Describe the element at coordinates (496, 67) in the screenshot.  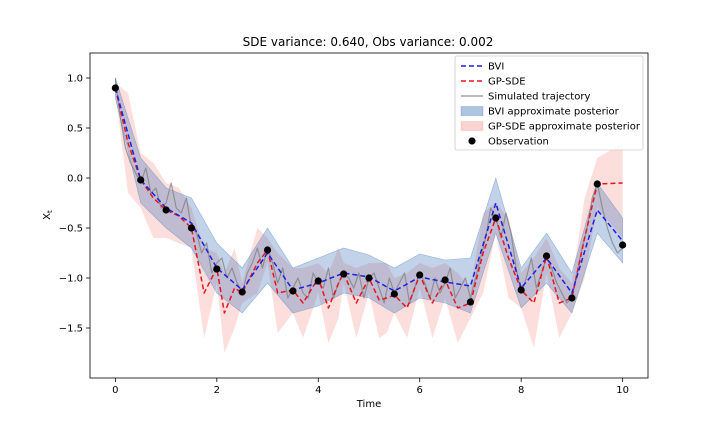
I see `legend-label: BVI` at that location.